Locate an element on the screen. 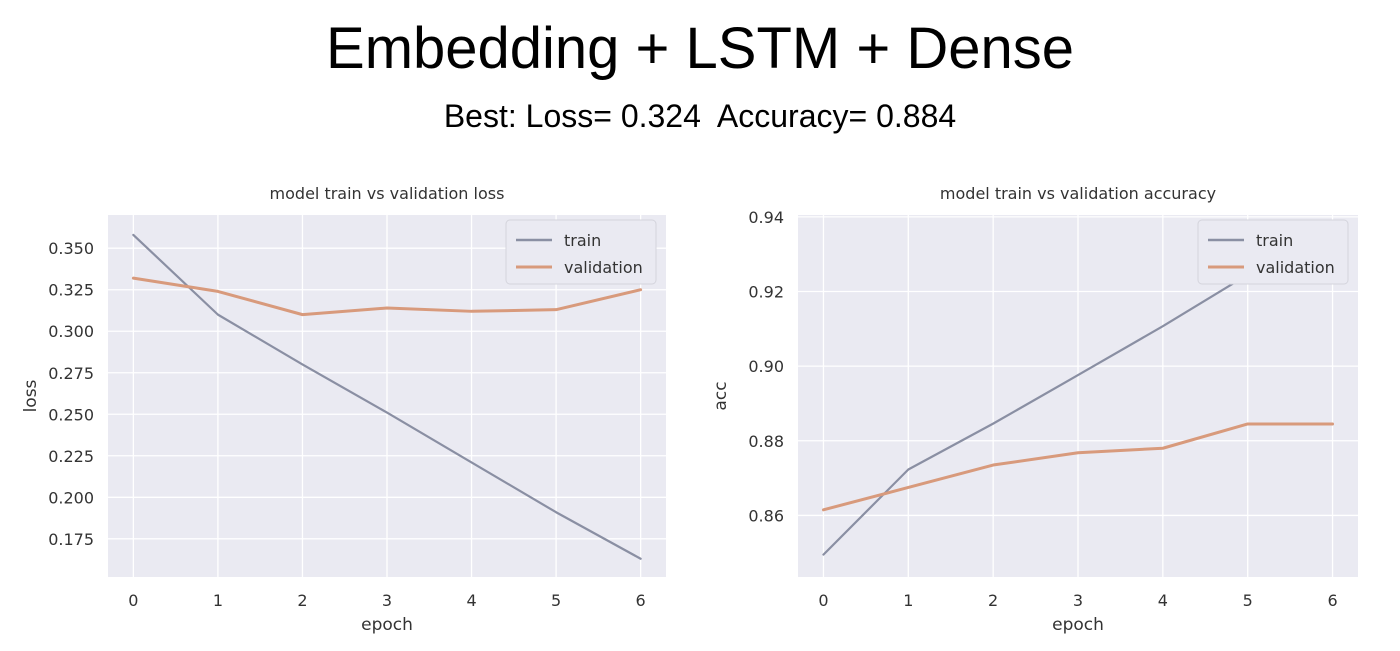  y-tick-label: 0.90 is located at coordinates (766, 366).